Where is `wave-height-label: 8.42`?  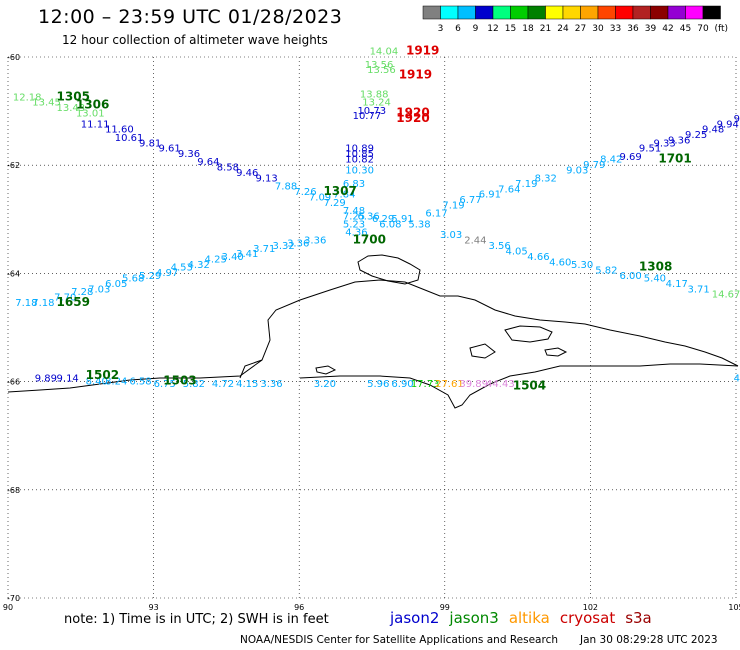 wave-height-label: 8.42 is located at coordinates (611, 159).